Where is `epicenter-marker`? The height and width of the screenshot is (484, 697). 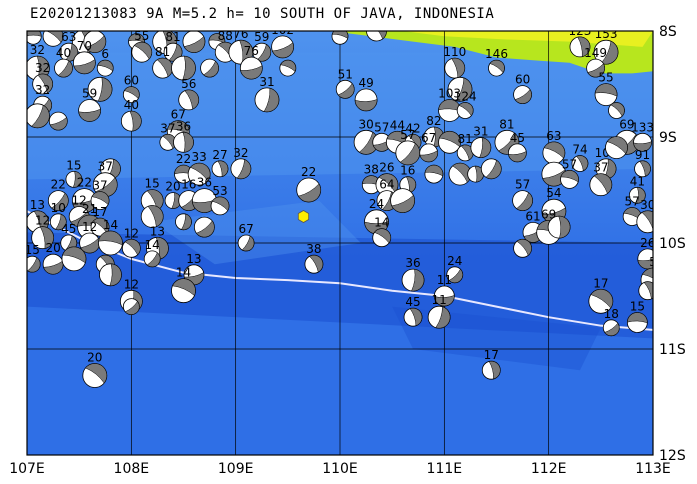
epicenter-marker is located at coordinates (303, 216).